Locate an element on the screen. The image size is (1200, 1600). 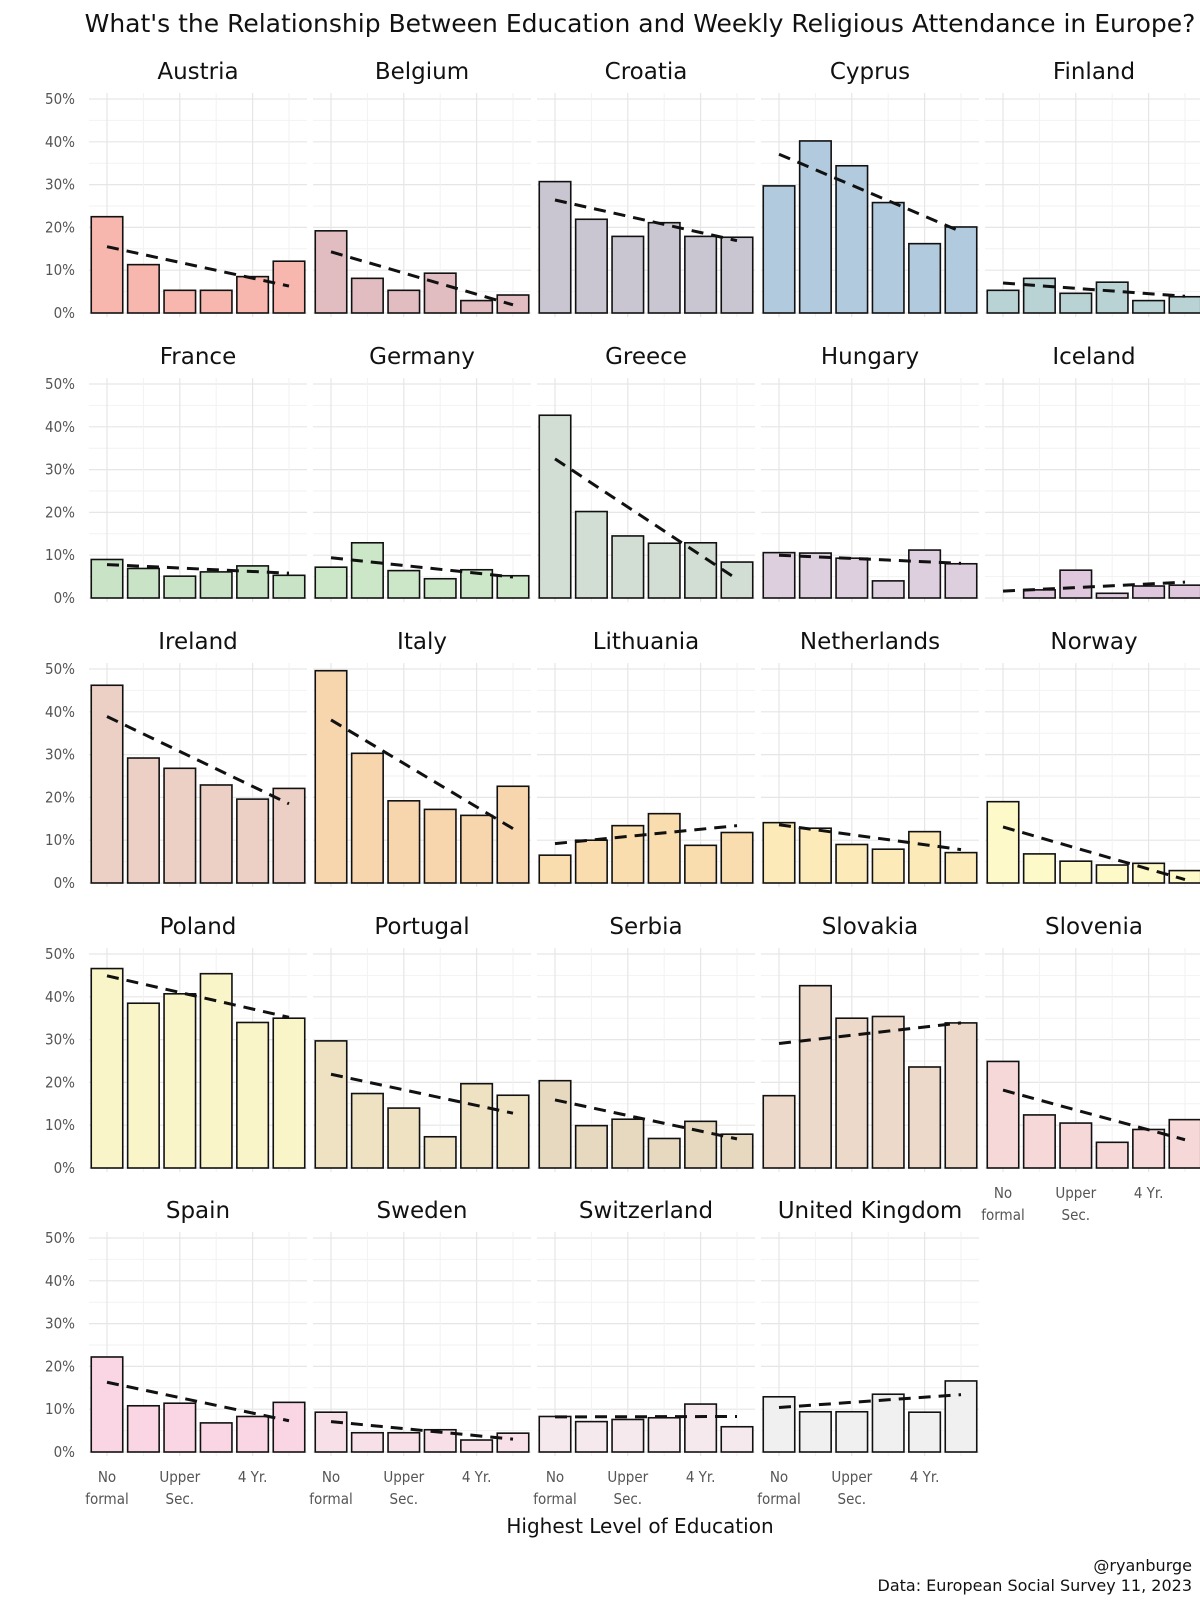
facet-finland: Finland is located at coordinates (1092, 188).